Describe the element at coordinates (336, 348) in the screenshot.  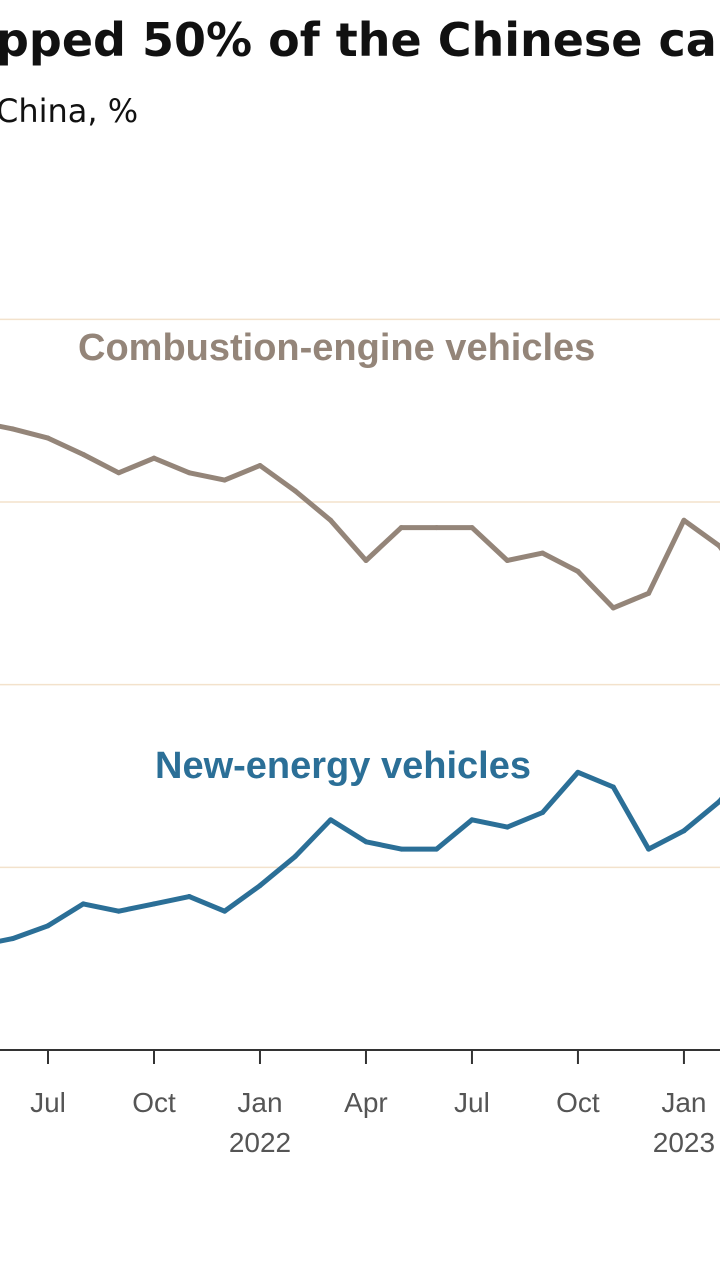
I see `series-label-combustion: Combustion-engine vehicles` at that location.